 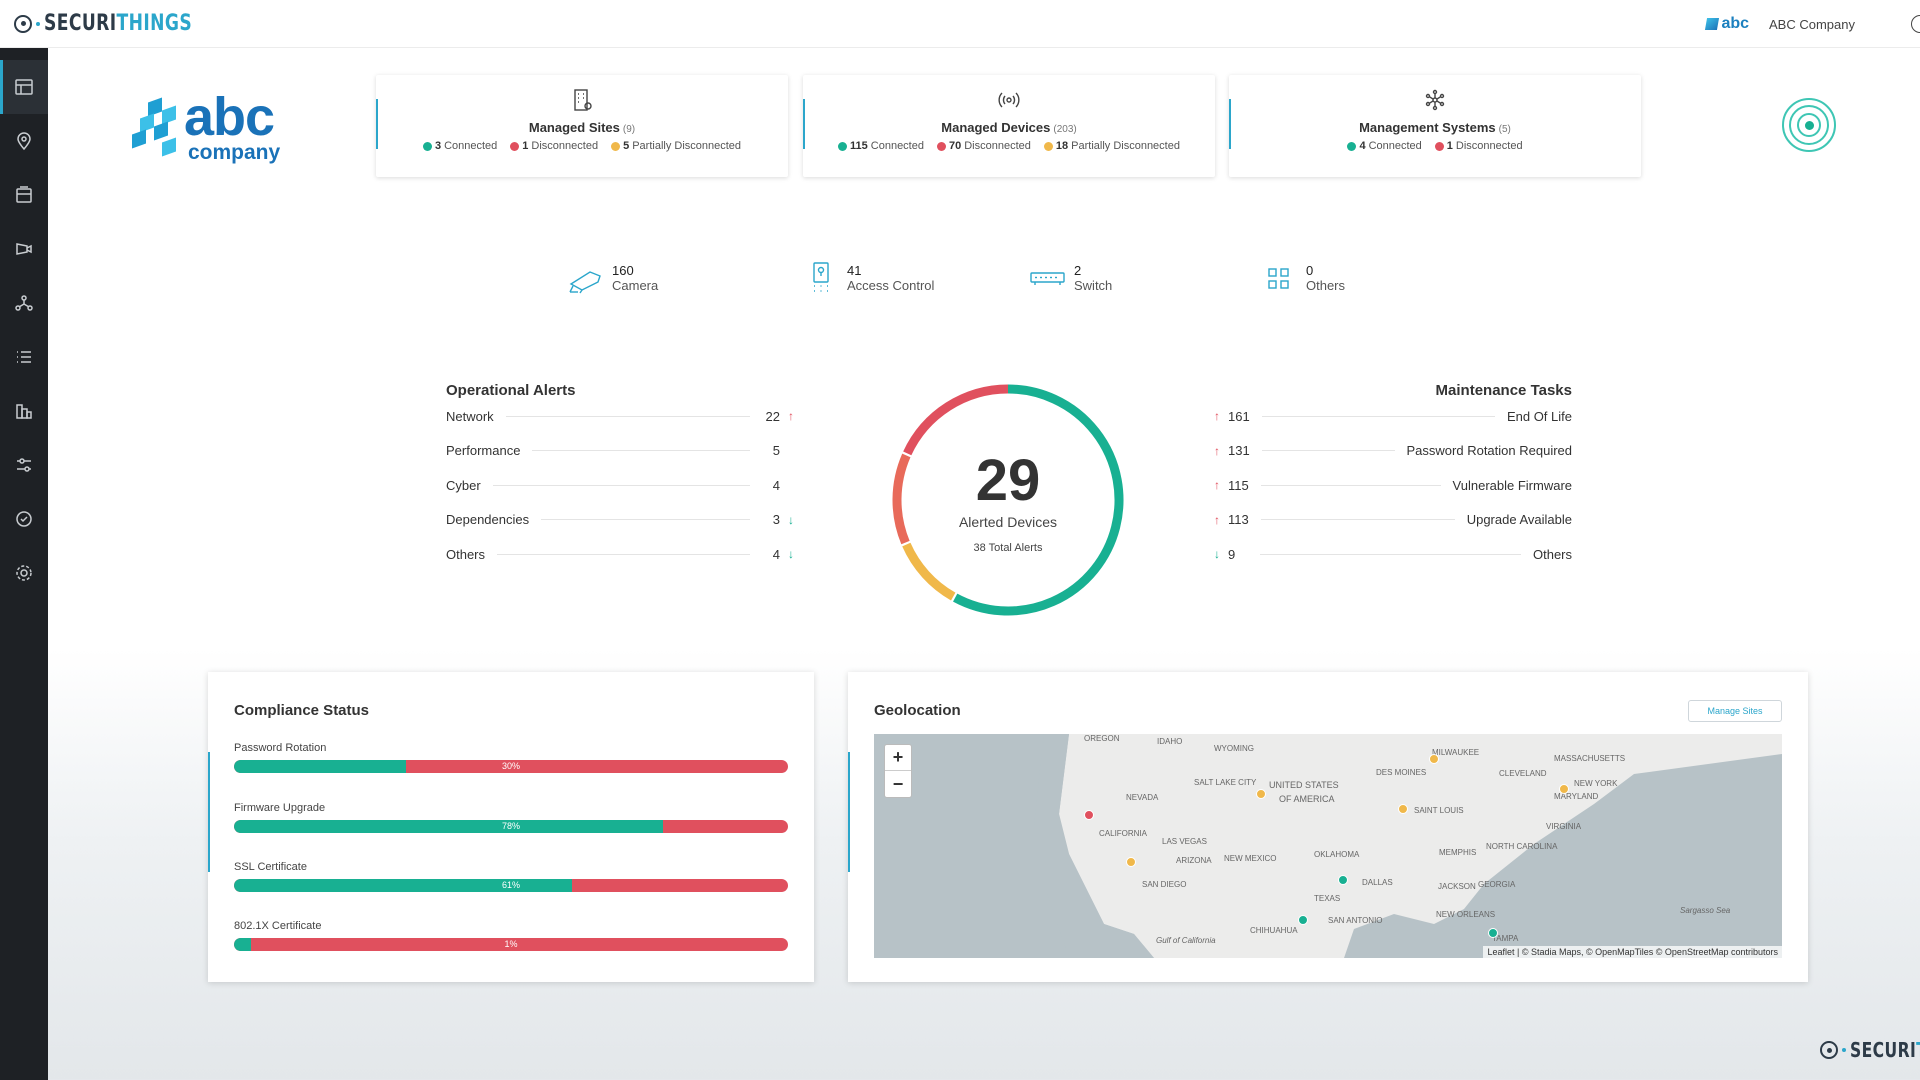 I want to click on device-switch: 2 Switch, so click(x=1071, y=278).